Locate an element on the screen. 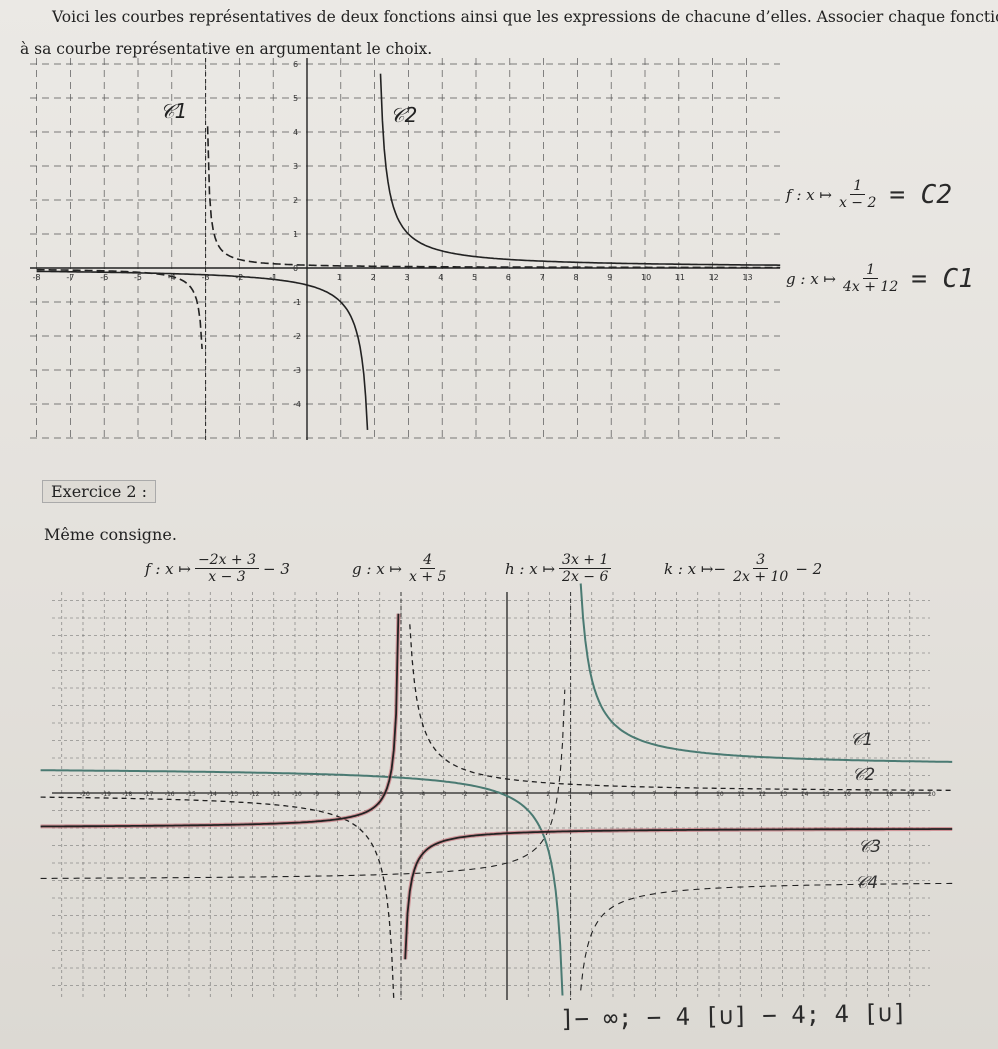 Image resolution: width=998 pixels, height=1049 pixels. function-g2-fraction: 4 x + 5 is located at coordinates (427, 568).